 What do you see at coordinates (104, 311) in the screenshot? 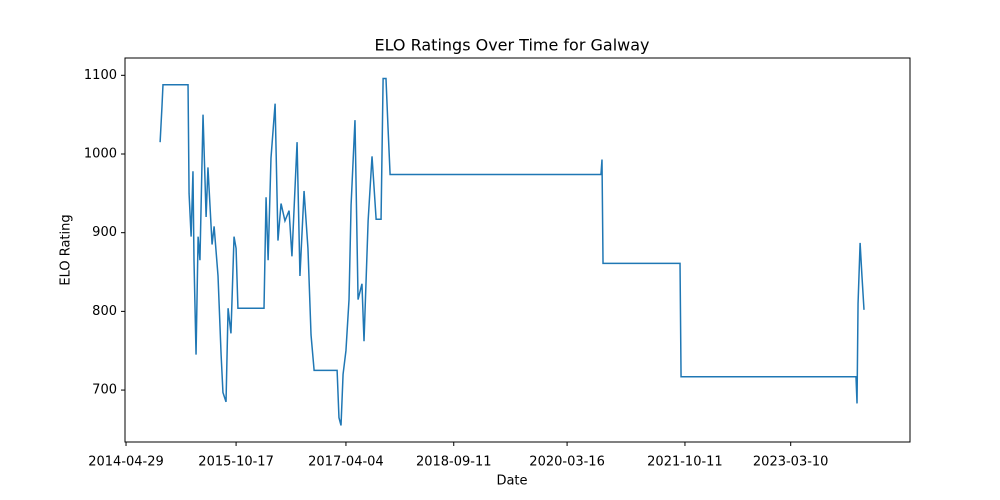
I see `y-tick-label: 800` at bounding box center [104, 311].